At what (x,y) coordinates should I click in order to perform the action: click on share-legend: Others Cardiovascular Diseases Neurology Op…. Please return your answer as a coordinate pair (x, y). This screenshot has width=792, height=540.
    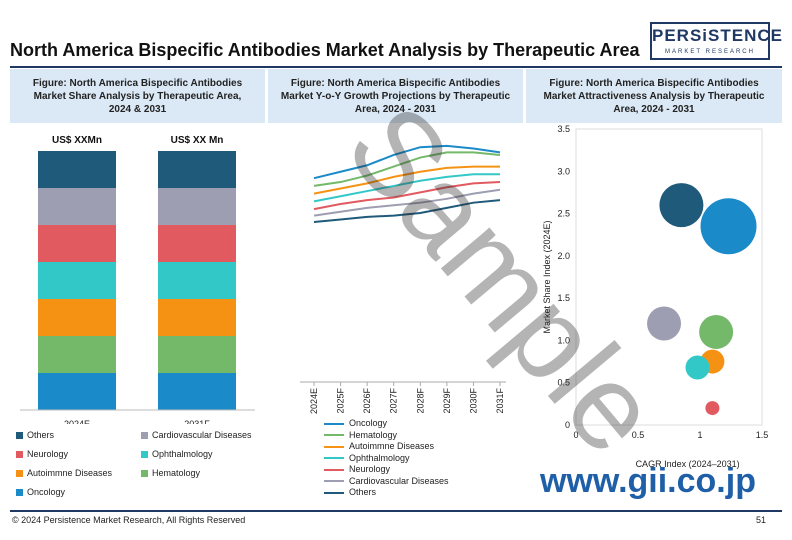
    Looking at the image, I should click on (137, 466).